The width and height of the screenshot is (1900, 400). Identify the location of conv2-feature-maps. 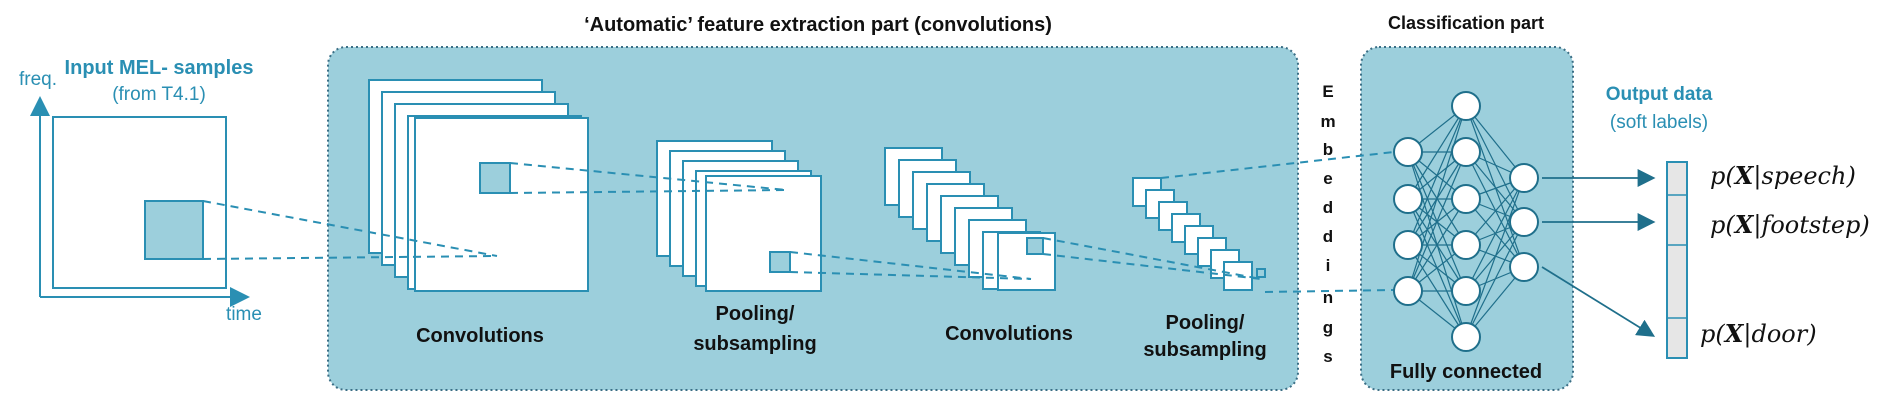
(970, 219).